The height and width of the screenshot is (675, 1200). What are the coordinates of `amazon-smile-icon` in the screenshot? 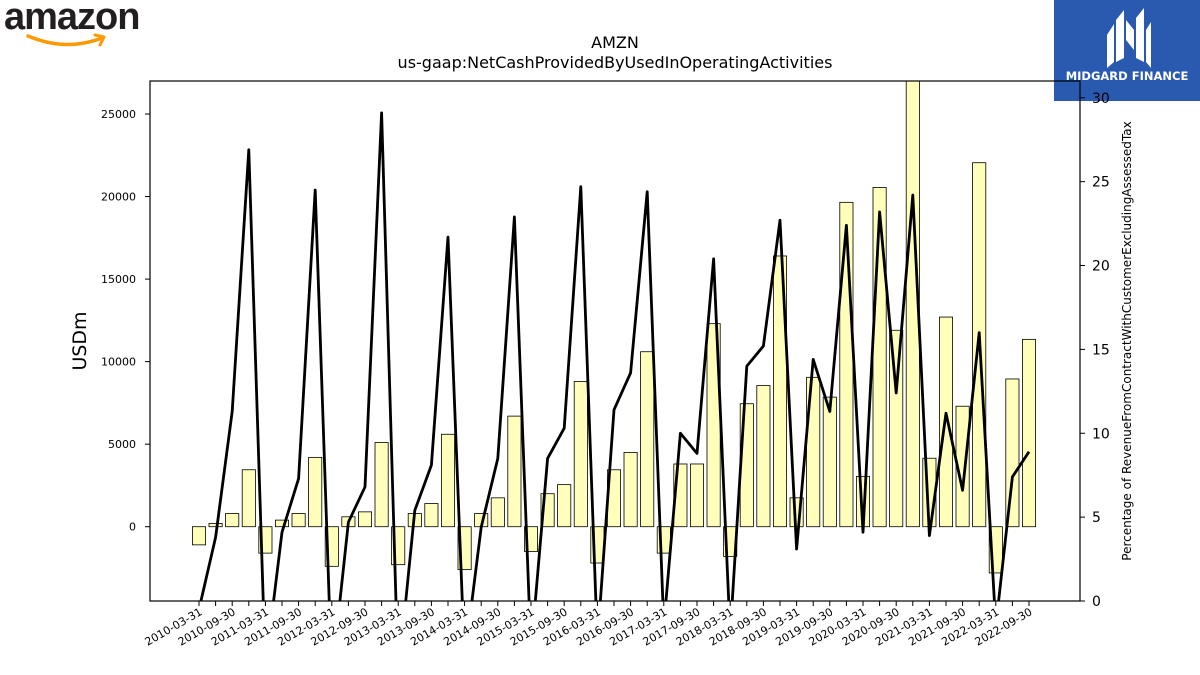 It's located at (66, 40).